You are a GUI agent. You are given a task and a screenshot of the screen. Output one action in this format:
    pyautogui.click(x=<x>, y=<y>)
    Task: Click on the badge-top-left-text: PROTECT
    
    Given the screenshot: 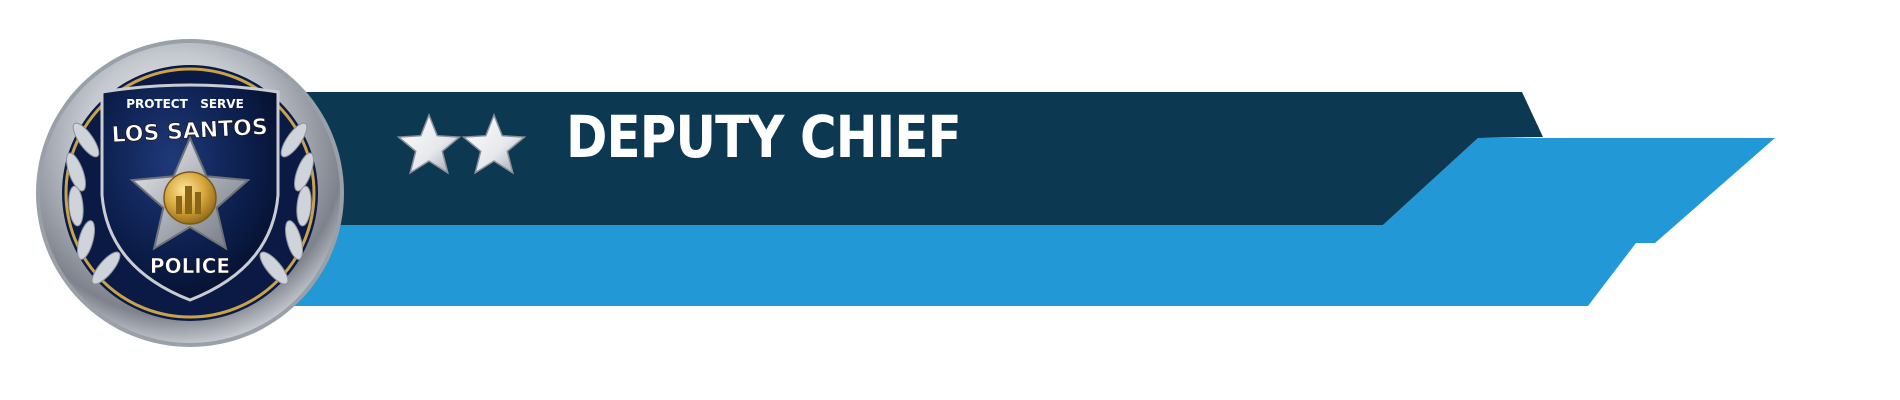 What is the action you would take?
    pyautogui.click(x=157, y=104)
    